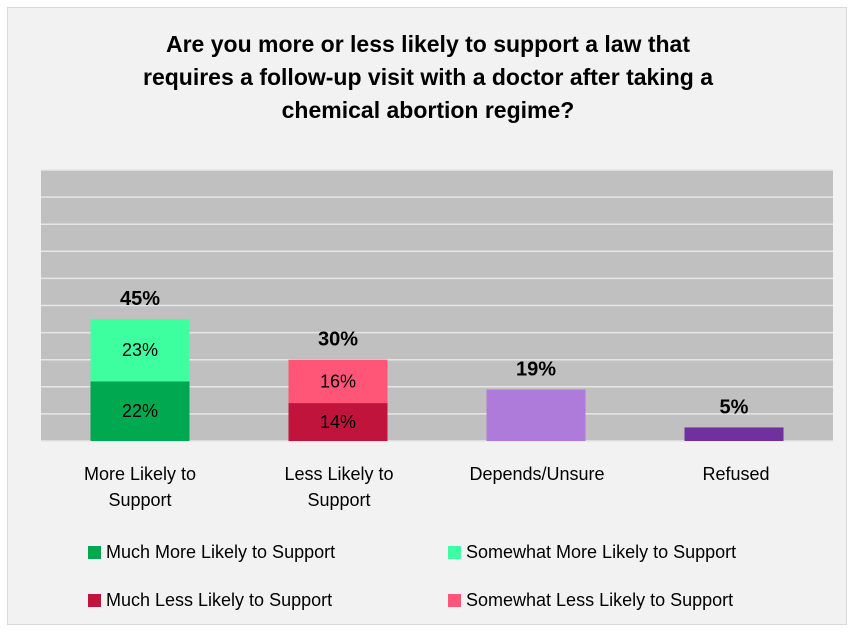 This screenshot has width=856, height=632. Describe the element at coordinates (338, 340) in the screenshot. I see `total-data-label: 30%` at that location.